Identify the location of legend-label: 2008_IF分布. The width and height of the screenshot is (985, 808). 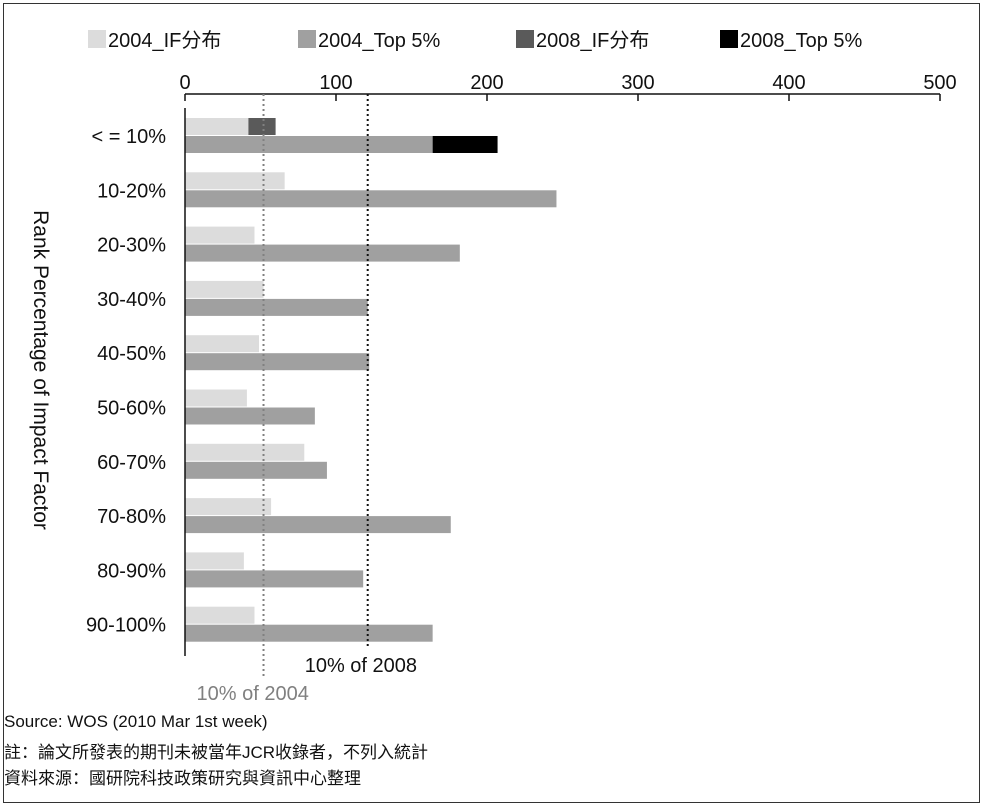
(592, 40).